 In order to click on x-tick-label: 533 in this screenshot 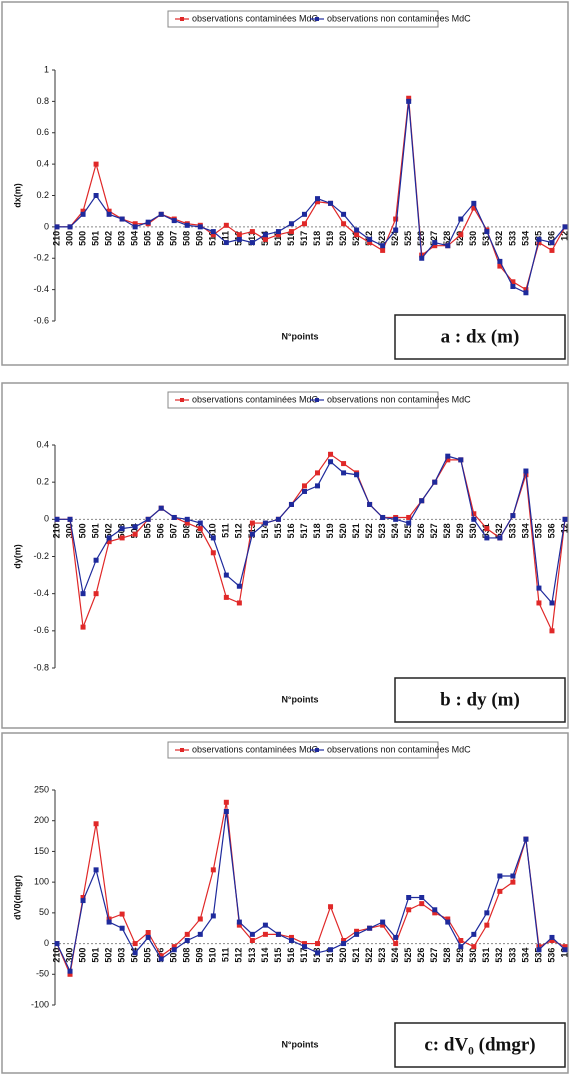, I will do `click(512, 238)`.